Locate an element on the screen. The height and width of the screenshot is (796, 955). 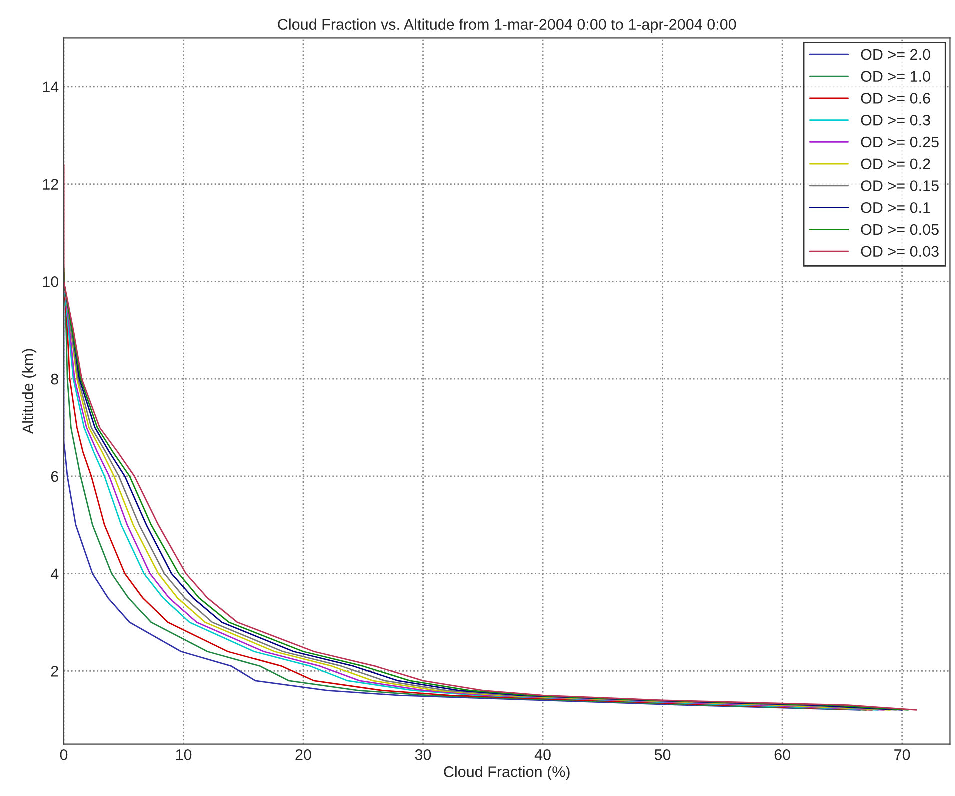
legend-label: OD >= 0.03 is located at coordinates (900, 252).